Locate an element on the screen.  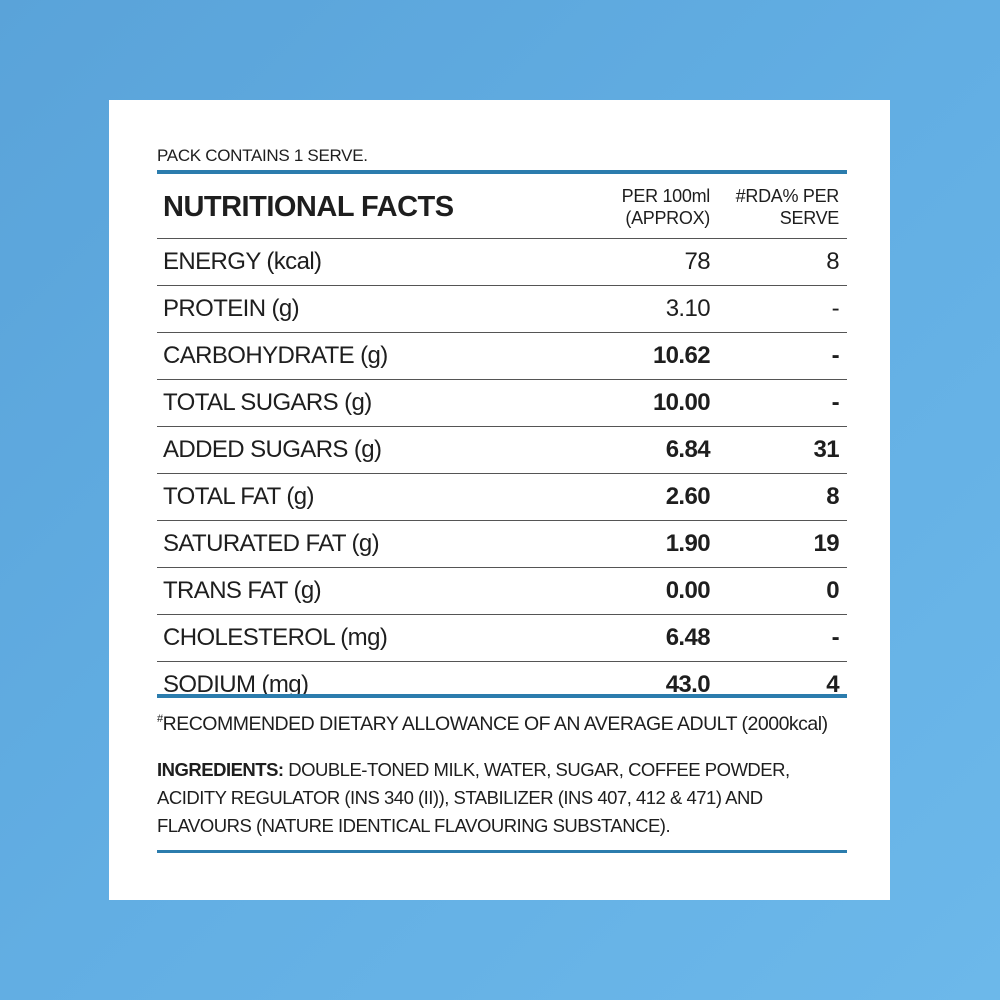
table-title: NUTRITIONAL FACTS is located at coordinates (345, 207).